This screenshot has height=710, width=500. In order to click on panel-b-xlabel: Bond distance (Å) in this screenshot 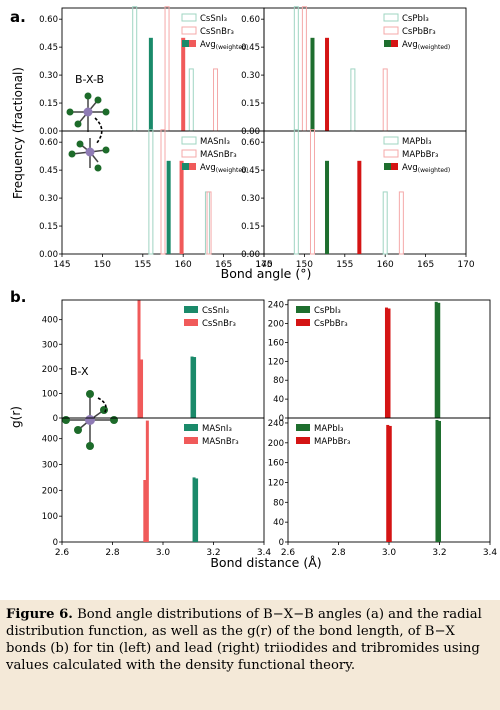, I will do `click(265, 562)`.